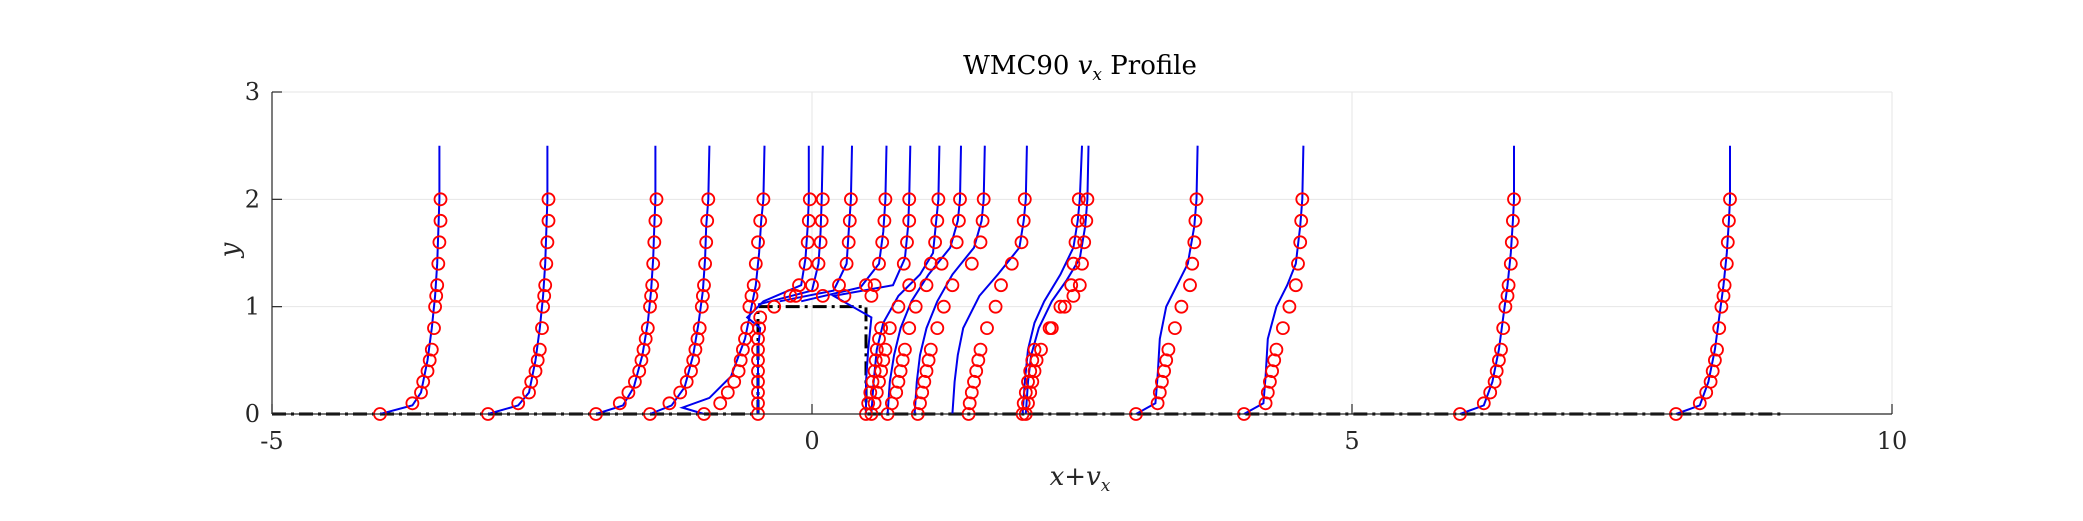 The image size is (2083, 521). What do you see at coordinates (1080, 479) in the screenshot?
I see `x-axis-label: x+vx` at bounding box center [1080, 479].